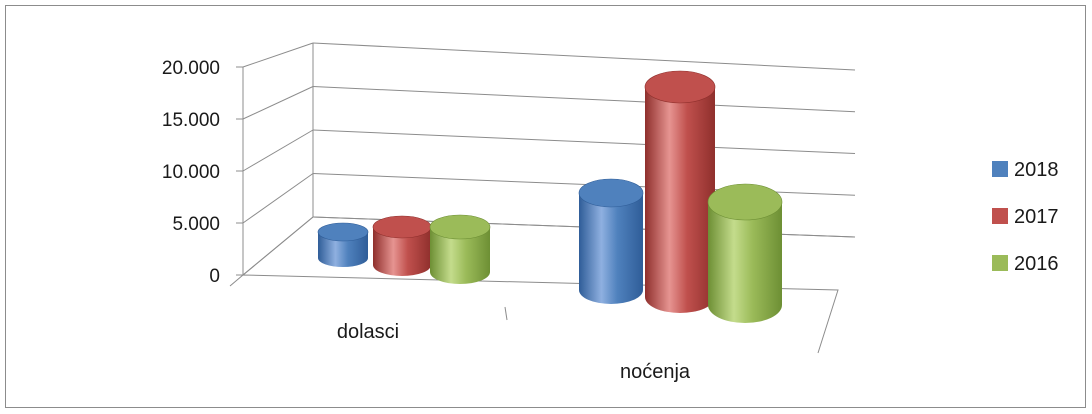 This screenshot has width=1092, height=414. What do you see at coordinates (368, 332) in the screenshot?
I see `category-label: dolasci` at bounding box center [368, 332].